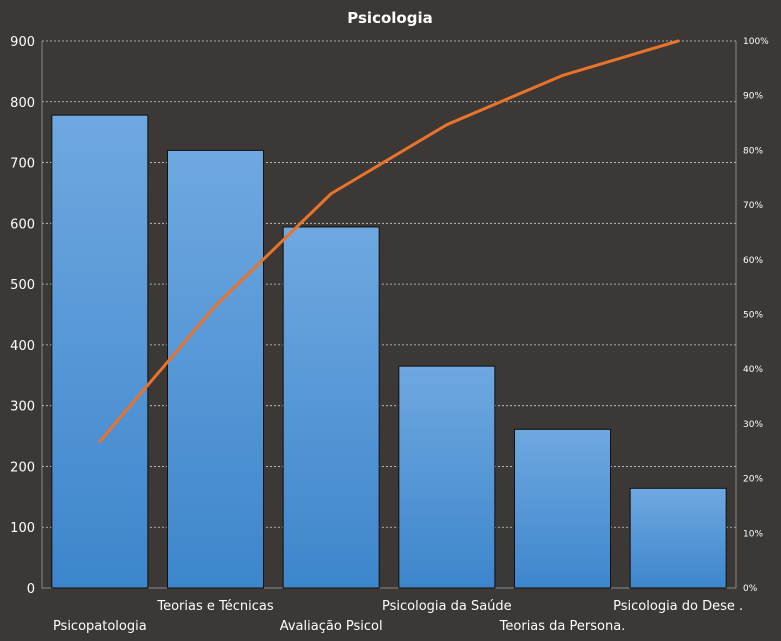 The image size is (781, 641). Describe the element at coordinates (753, 261) in the screenshot. I see `y2-tick-label: 60%` at that location.